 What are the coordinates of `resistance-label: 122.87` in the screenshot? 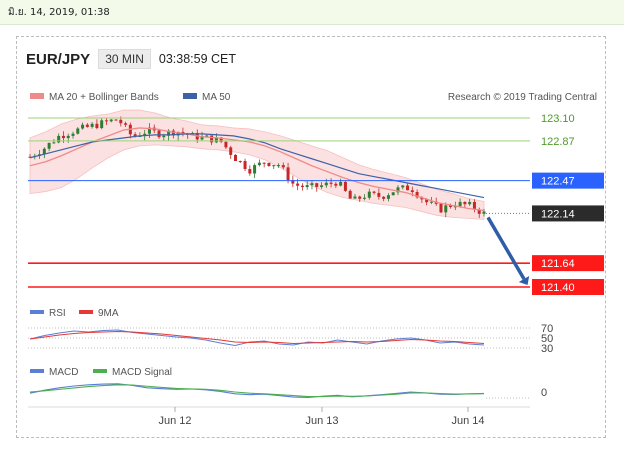 It's located at (558, 142).